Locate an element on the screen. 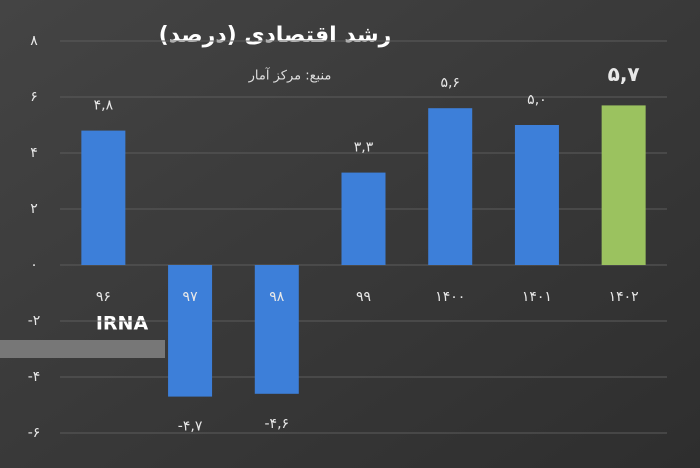 The width and height of the screenshot is (700, 468). y-tick-label: ۲ is located at coordinates (34, 209).